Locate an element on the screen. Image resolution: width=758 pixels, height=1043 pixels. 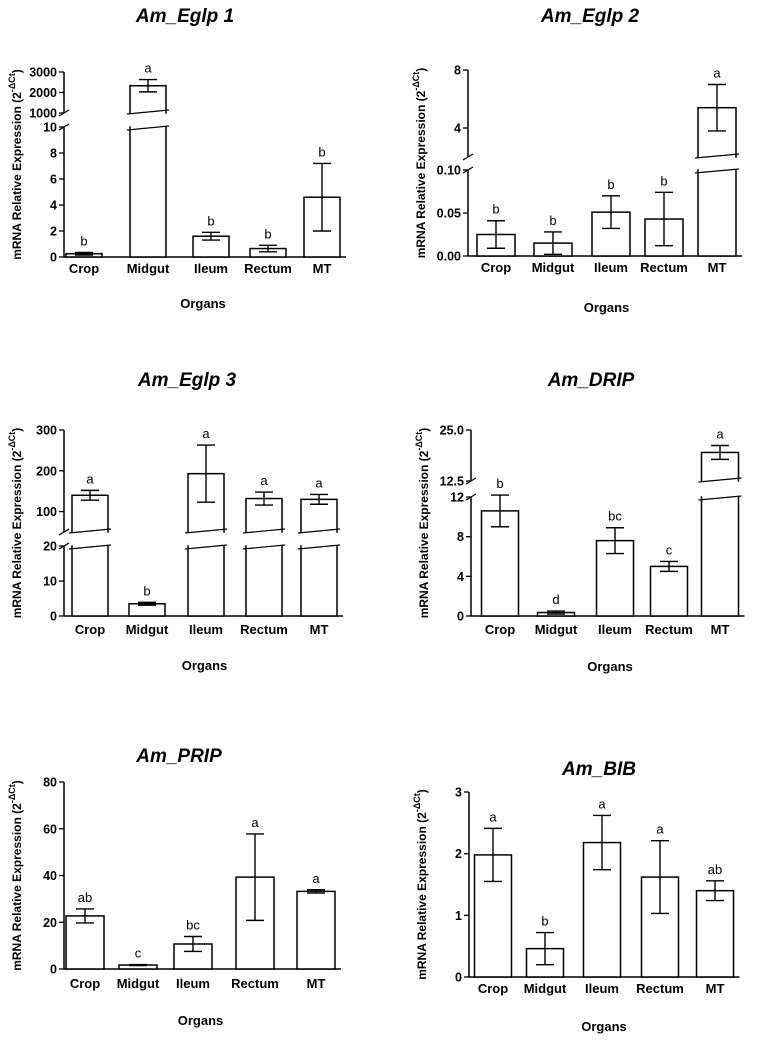
y-tick-label: 4 is located at coordinates (460, 577).